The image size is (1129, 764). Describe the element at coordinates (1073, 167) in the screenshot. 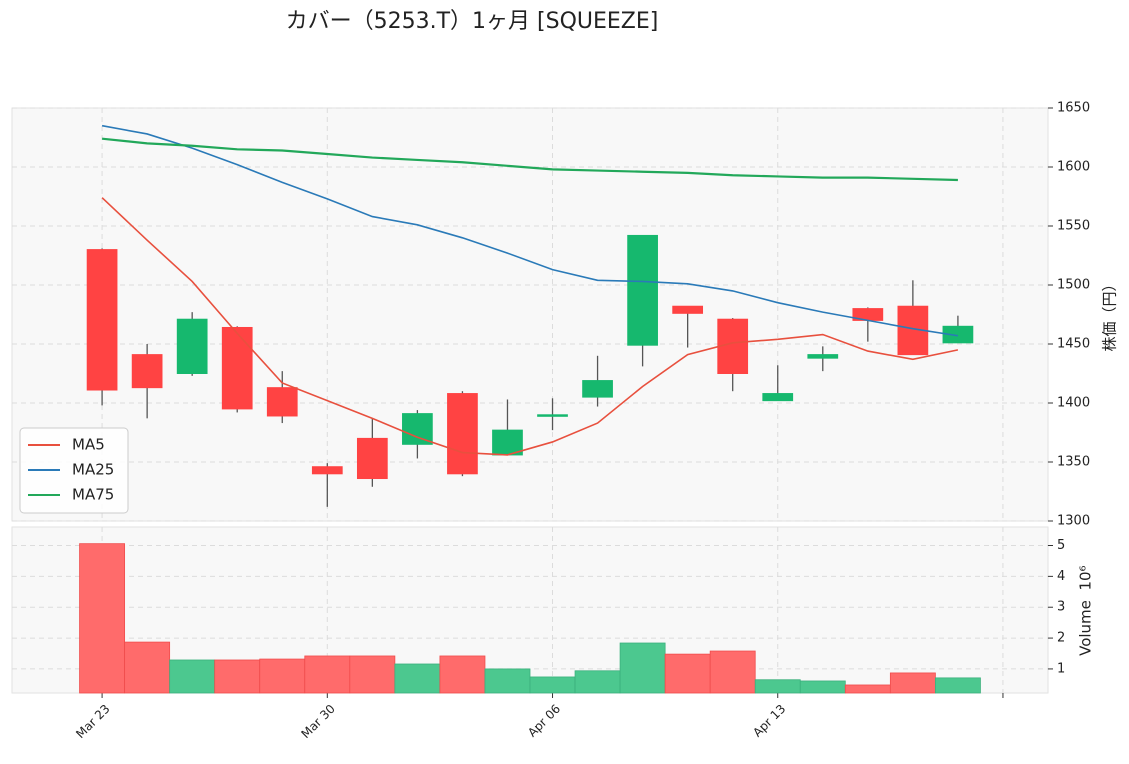

I see `y-tick-label: 1600` at that location.